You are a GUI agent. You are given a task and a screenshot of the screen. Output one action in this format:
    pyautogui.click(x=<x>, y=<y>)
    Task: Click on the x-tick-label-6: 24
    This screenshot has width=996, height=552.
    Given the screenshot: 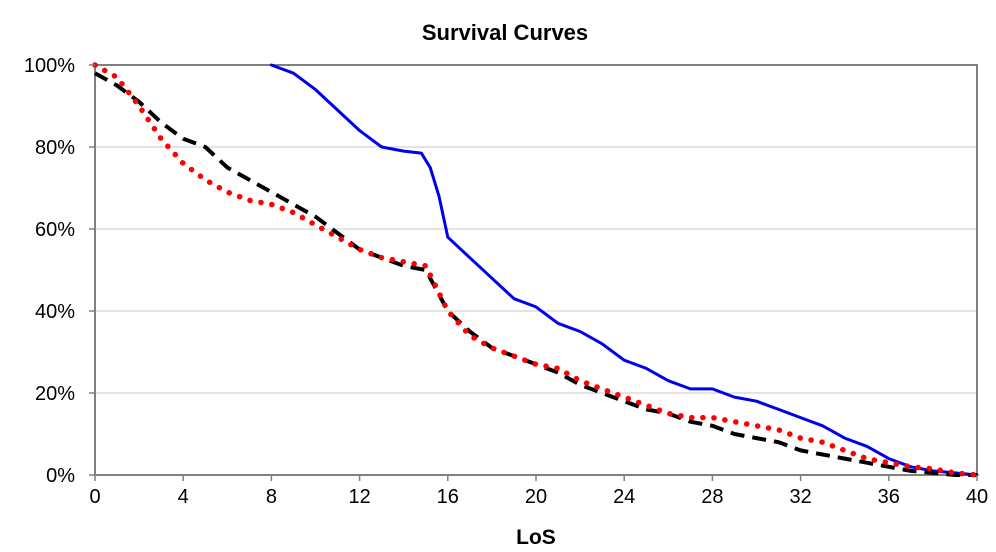 What is the action you would take?
    pyautogui.click(x=624, y=497)
    